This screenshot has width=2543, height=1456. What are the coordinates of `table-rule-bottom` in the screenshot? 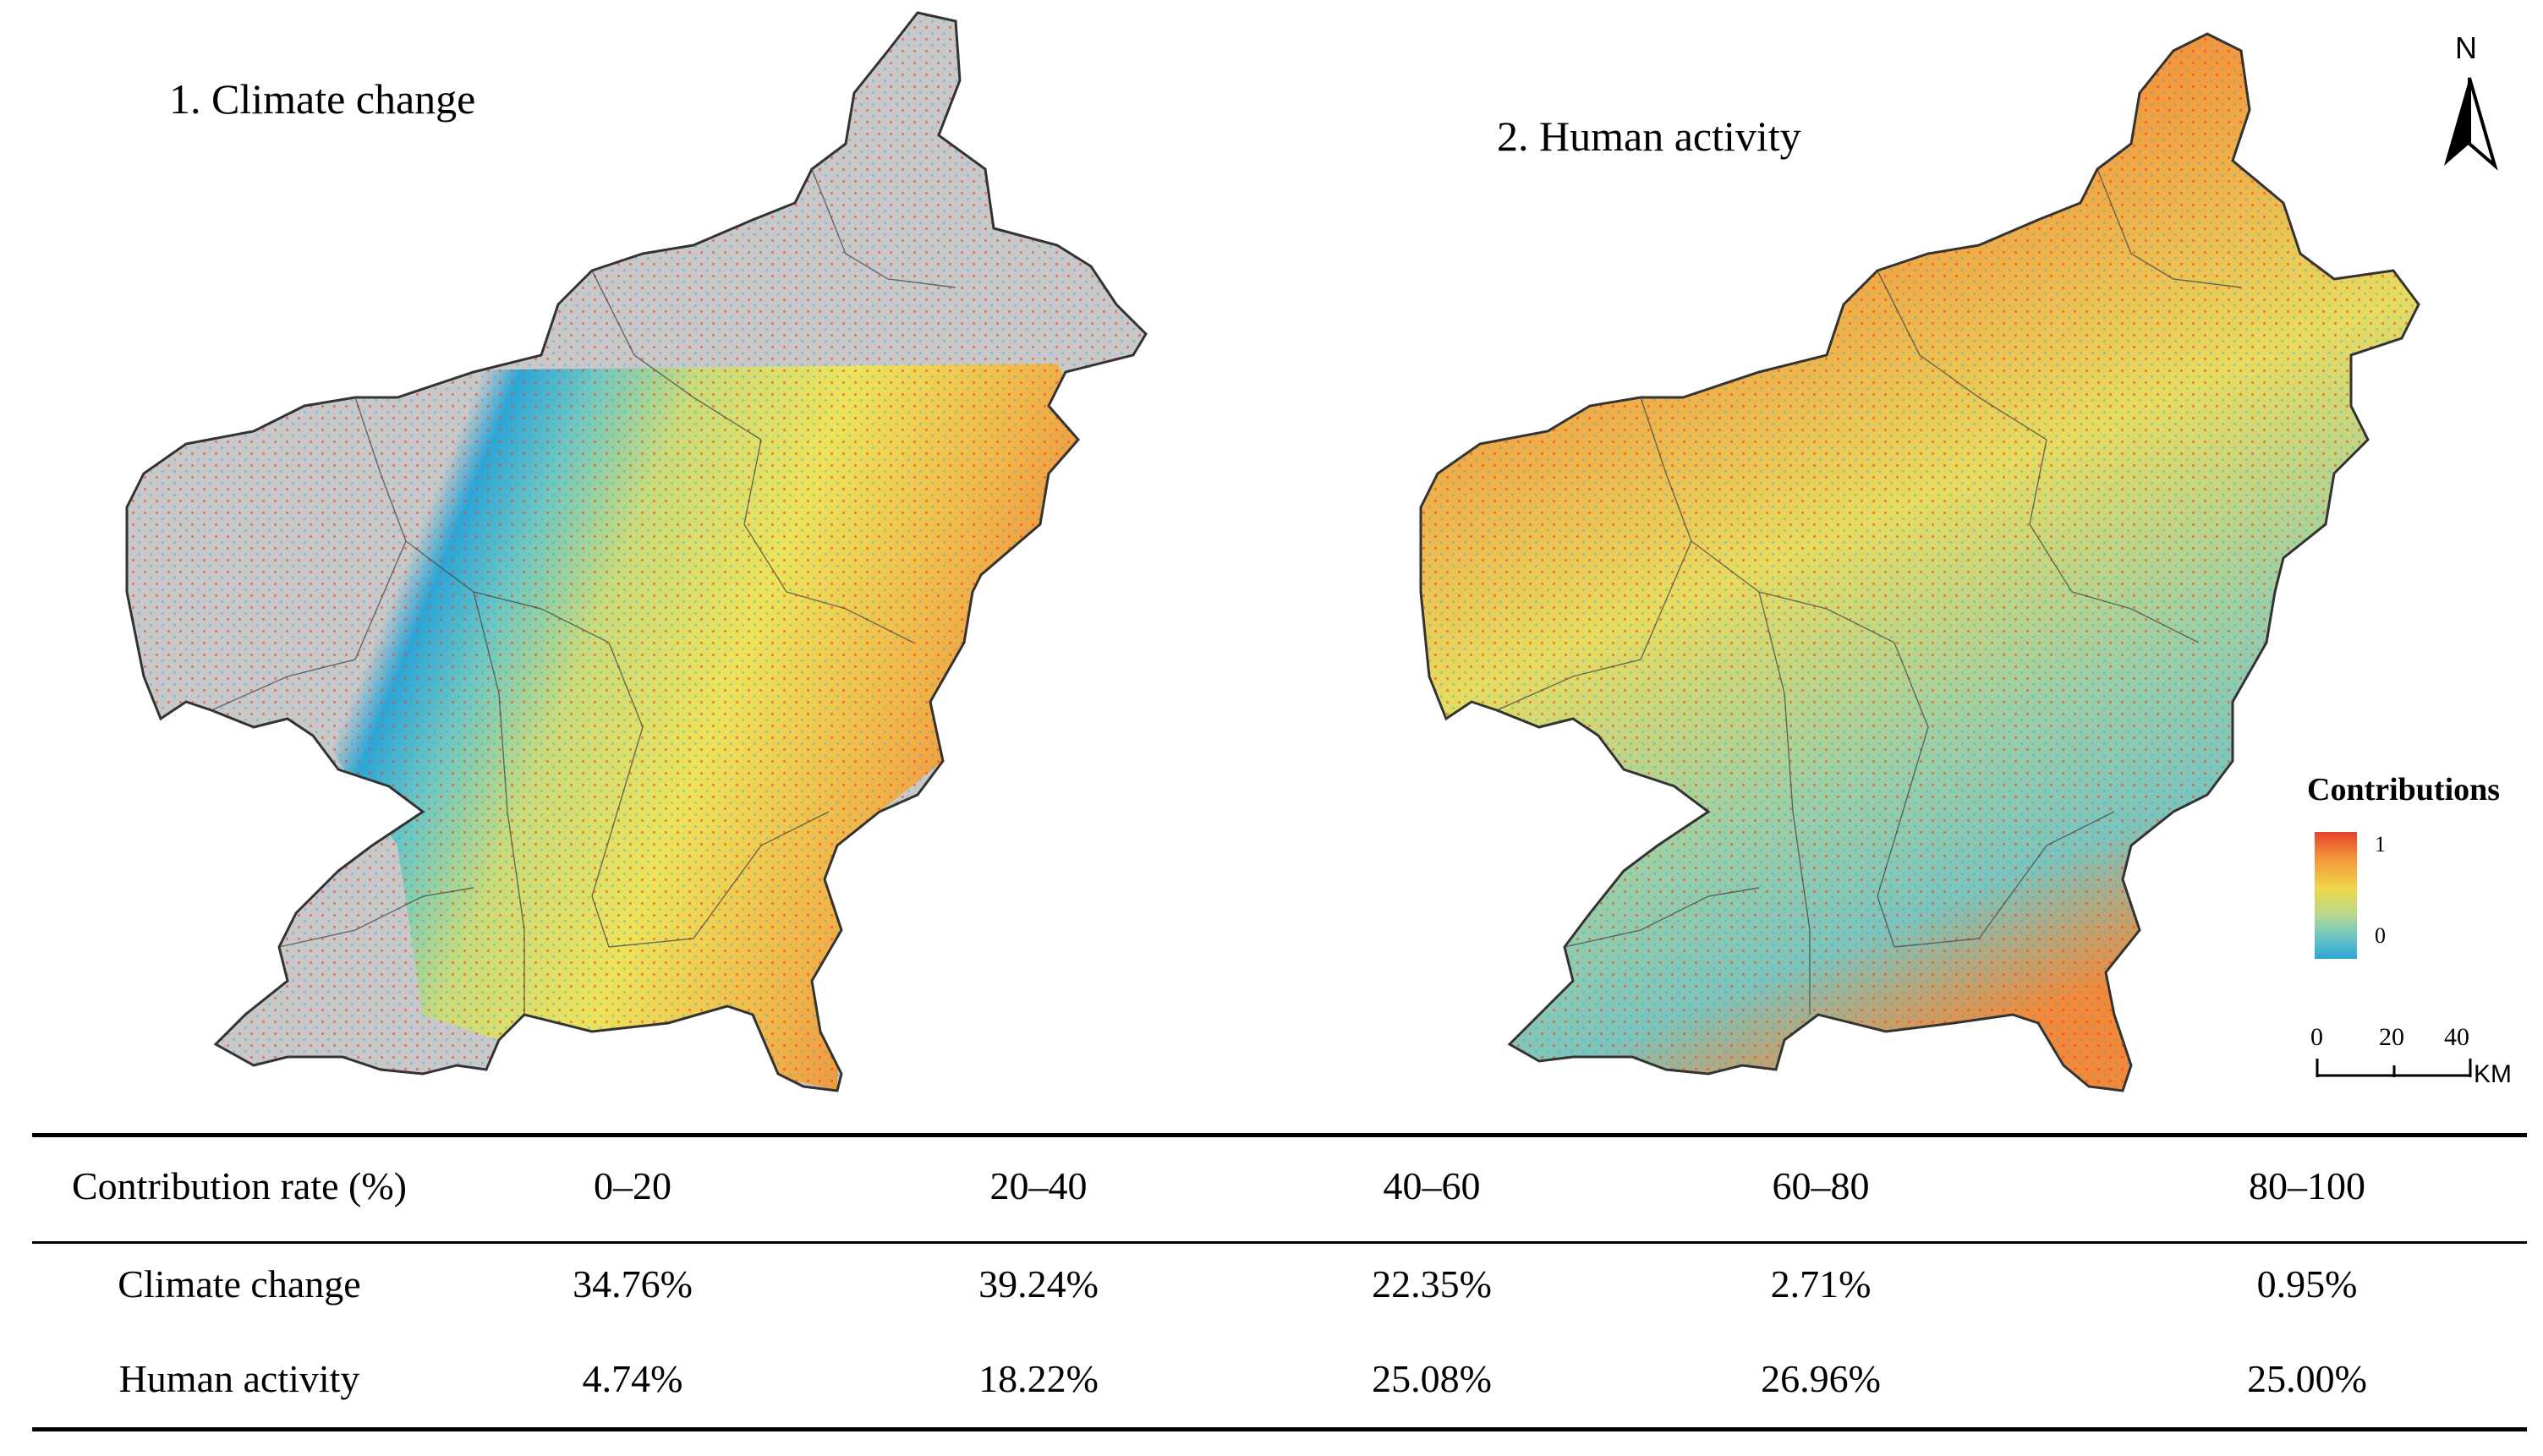 It's located at (1279, 1429).